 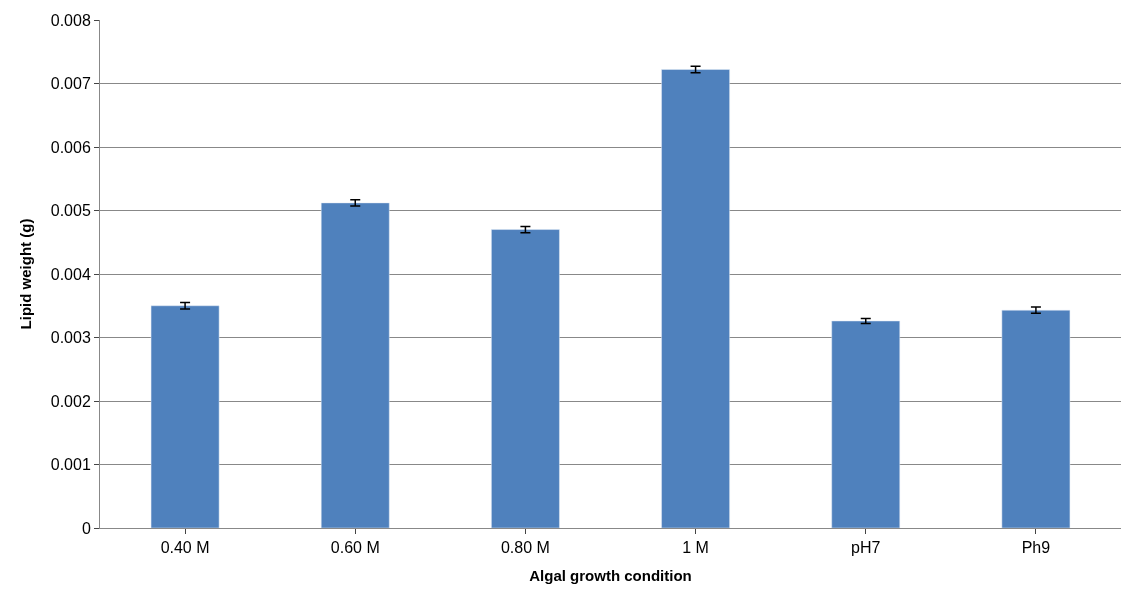 What do you see at coordinates (70, 20) in the screenshot?
I see `y-tick-label: 0.008` at bounding box center [70, 20].